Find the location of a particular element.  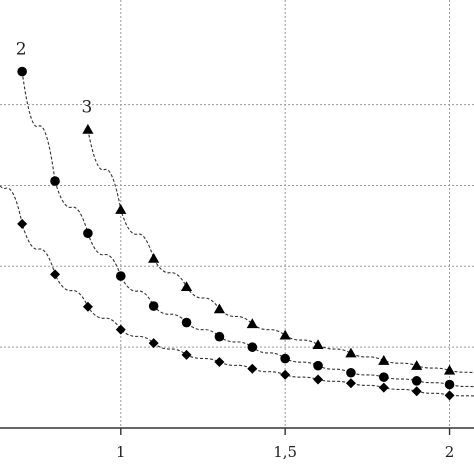

x-tick-label: 1,5 is located at coordinates (285, 452).